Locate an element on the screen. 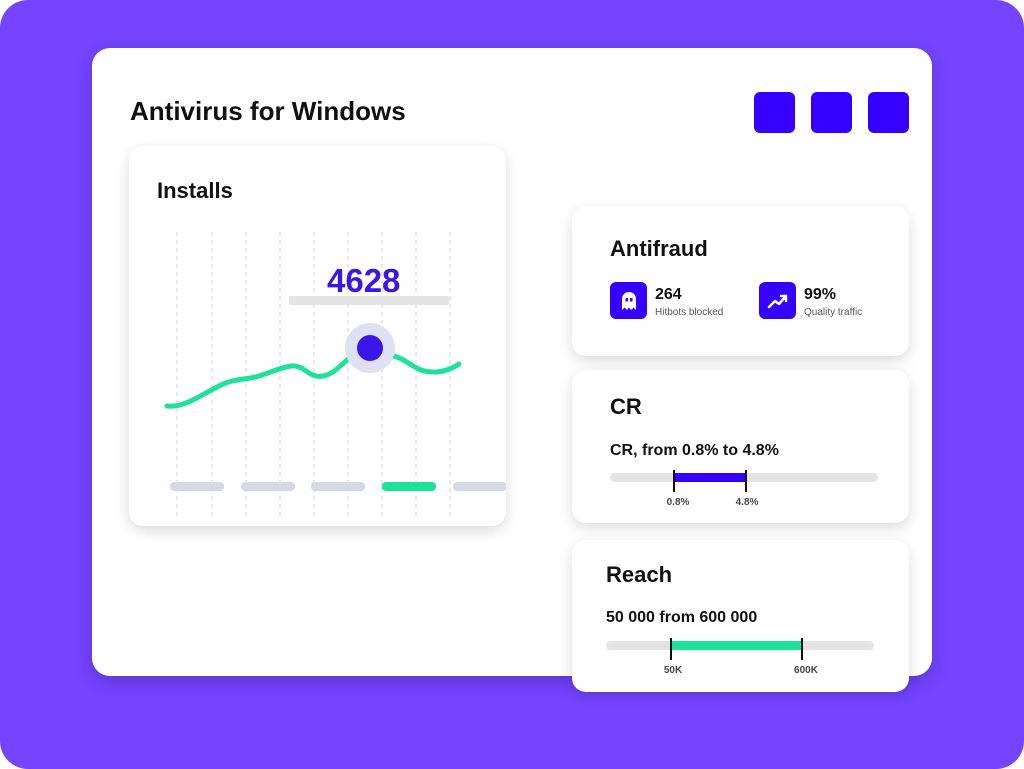 The height and width of the screenshot is (769, 1024). reach-min-handle is located at coordinates (671, 649).